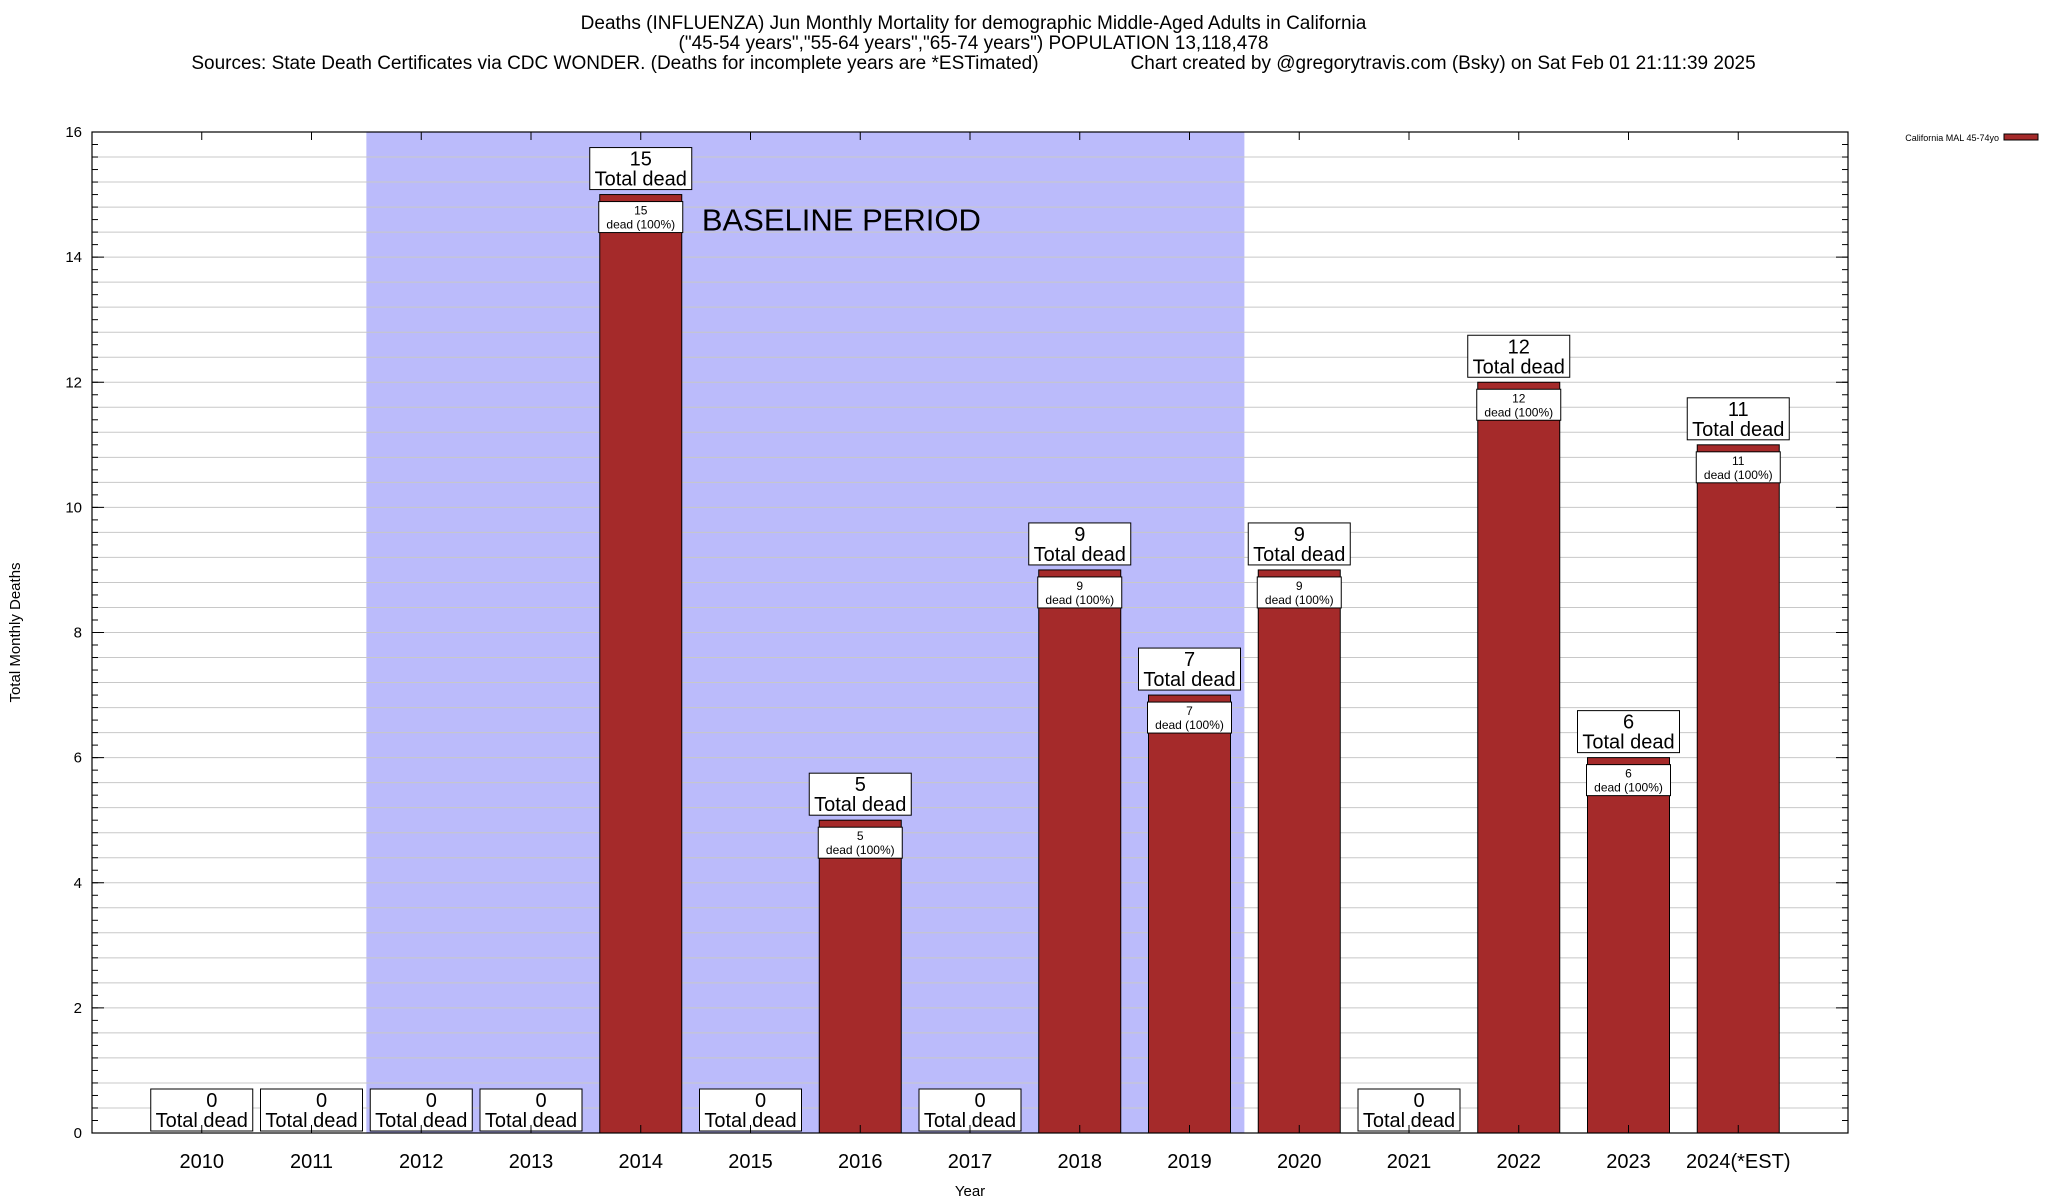  I want to click on total-label-value: 6, so click(1628, 723).